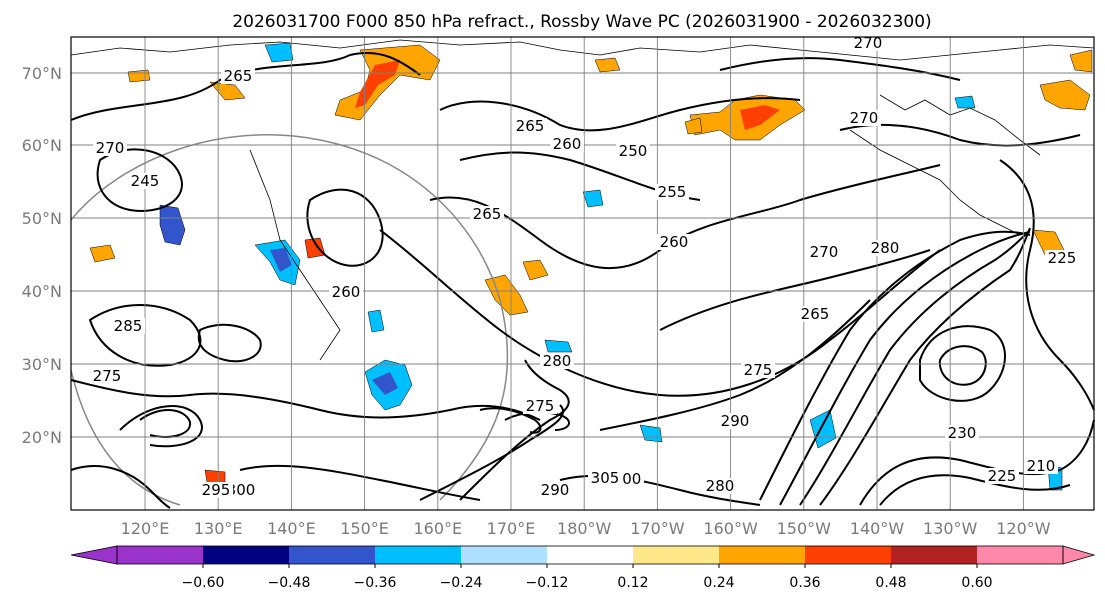 Image resolution: width=1105 pixels, height=604 pixels. What do you see at coordinates (241, 490) in the screenshot?
I see `contour-label: 300` at bounding box center [241, 490].